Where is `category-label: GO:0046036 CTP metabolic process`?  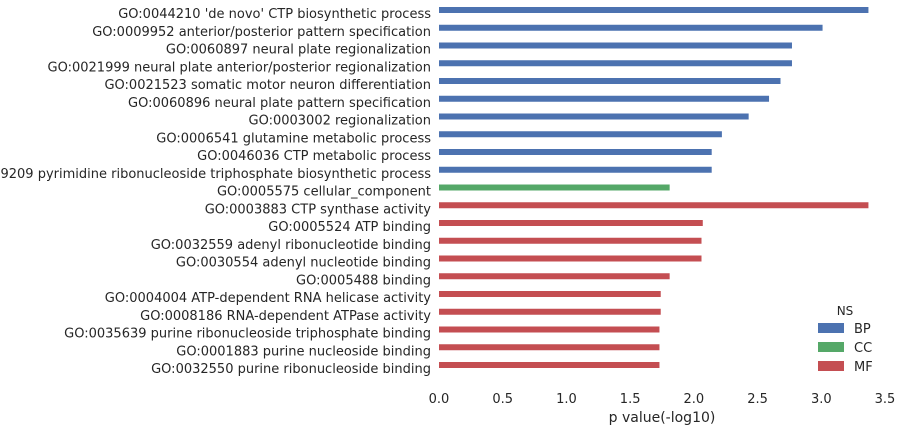 category-label: GO:0046036 CTP metabolic process is located at coordinates (314, 156).